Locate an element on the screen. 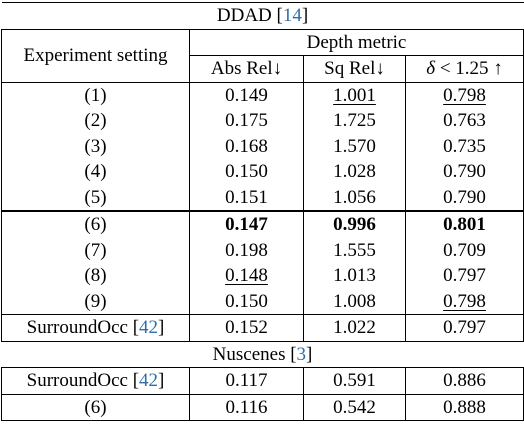  table-row: (3) 0.168 1.570 0.735 is located at coordinates (262, 146).